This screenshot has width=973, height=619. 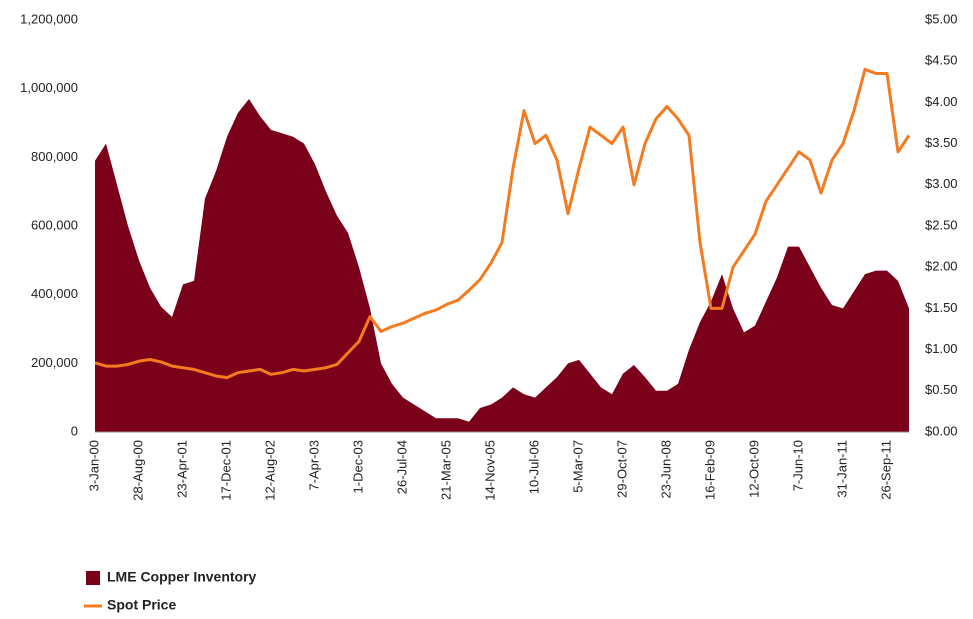 I want to click on y2-tick-label: $5.00, so click(x=941, y=18).